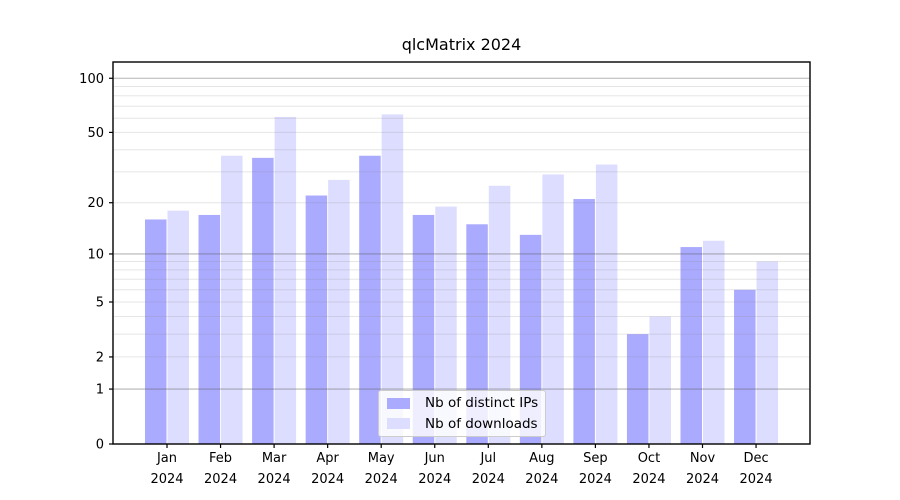 The height and width of the screenshot is (500, 900). Describe the element at coordinates (398, 403) in the screenshot. I see `legend-swatch-distinct-ips` at that location.